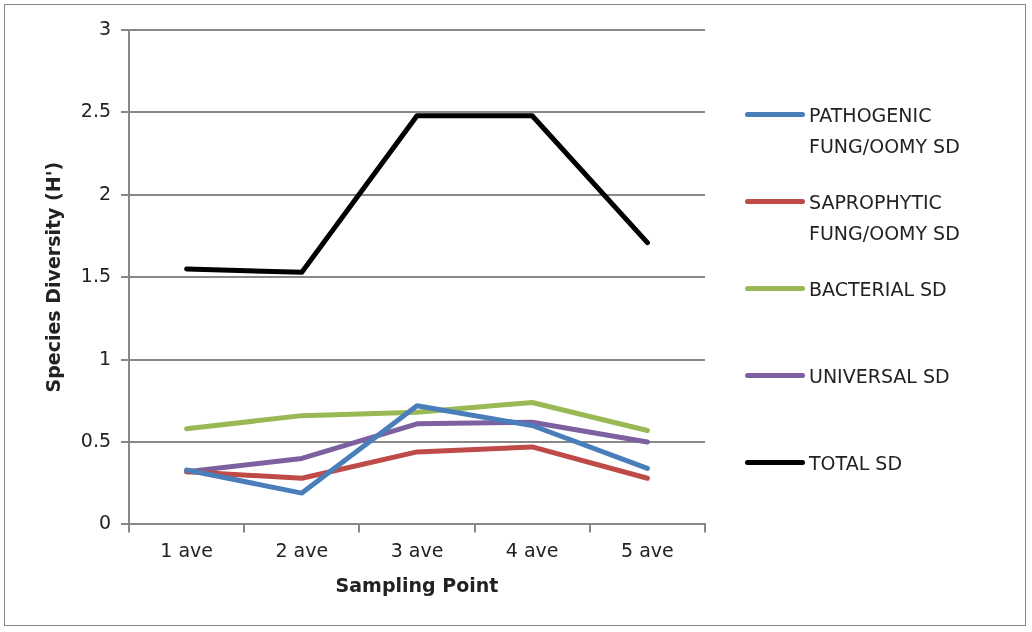 The image size is (1032, 632). What do you see at coordinates (105, 522) in the screenshot?
I see `y-tick-label: 0` at bounding box center [105, 522].